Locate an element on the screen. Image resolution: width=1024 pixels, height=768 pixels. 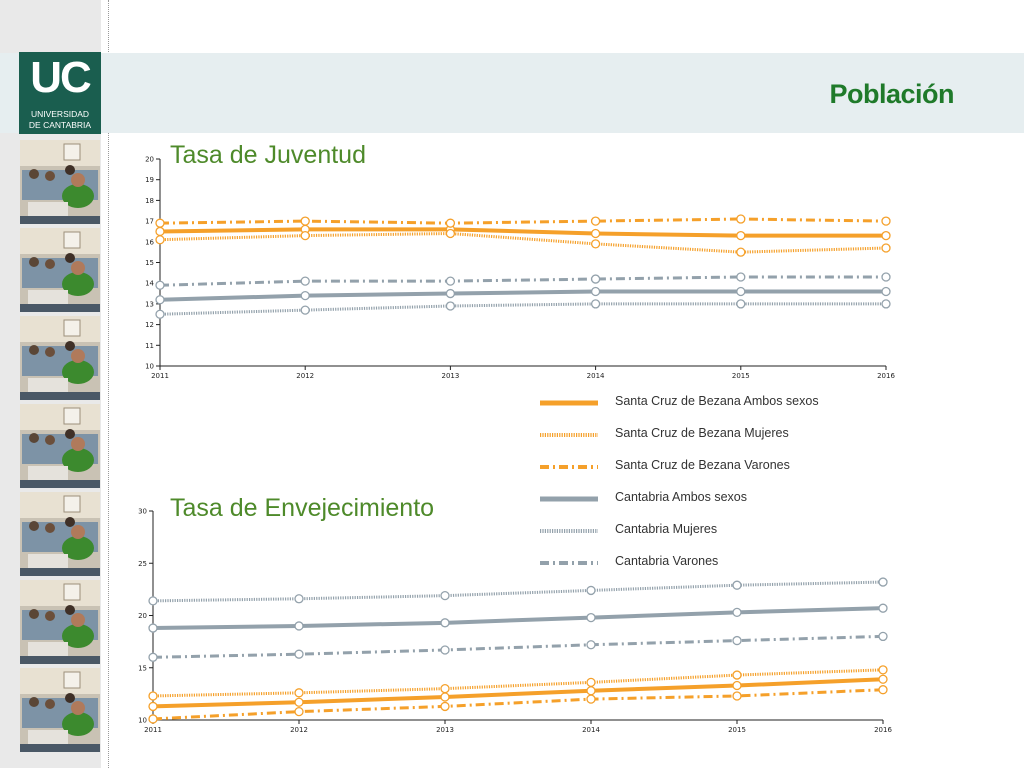
y-tick-label: 12 is located at coordinates (149, 325).